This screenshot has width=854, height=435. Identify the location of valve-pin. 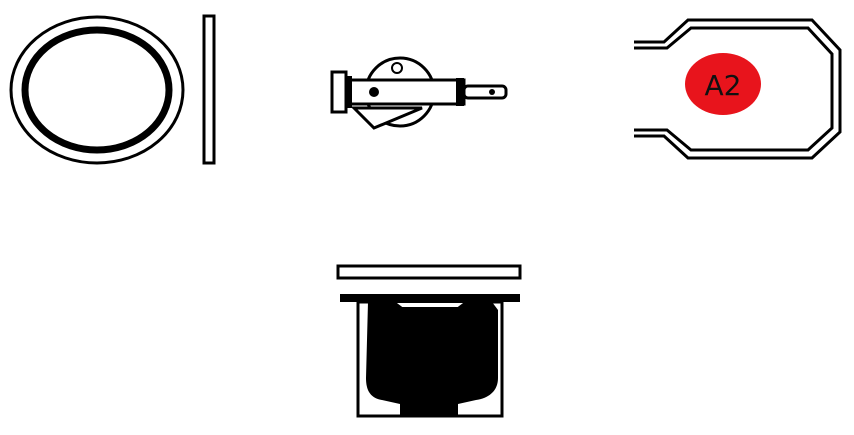
(485, 92).